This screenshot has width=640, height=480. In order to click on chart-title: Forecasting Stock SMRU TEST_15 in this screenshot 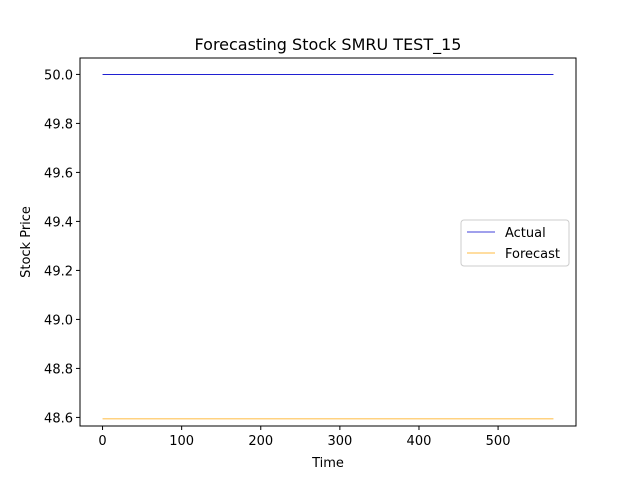, I will do `click(328, 45)`.